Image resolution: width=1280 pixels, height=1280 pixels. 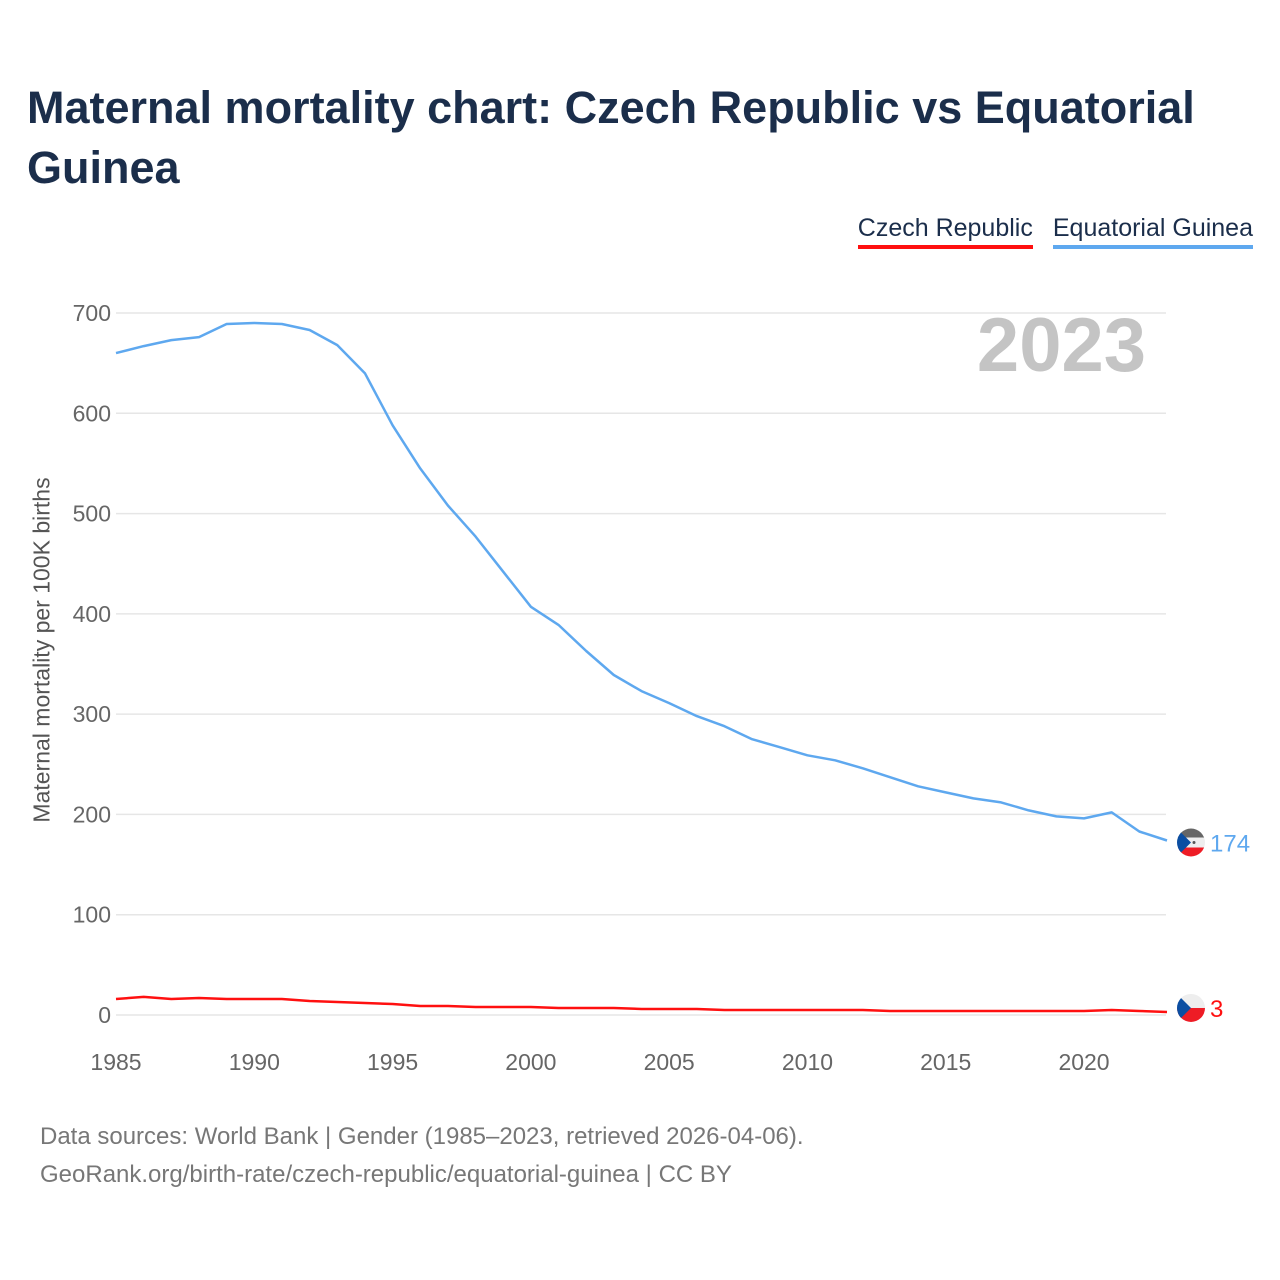 What do you see at coordinates (92, 915) in the screenshot?
I see `y-tick-label: 100` at bounding box center [92, 915].